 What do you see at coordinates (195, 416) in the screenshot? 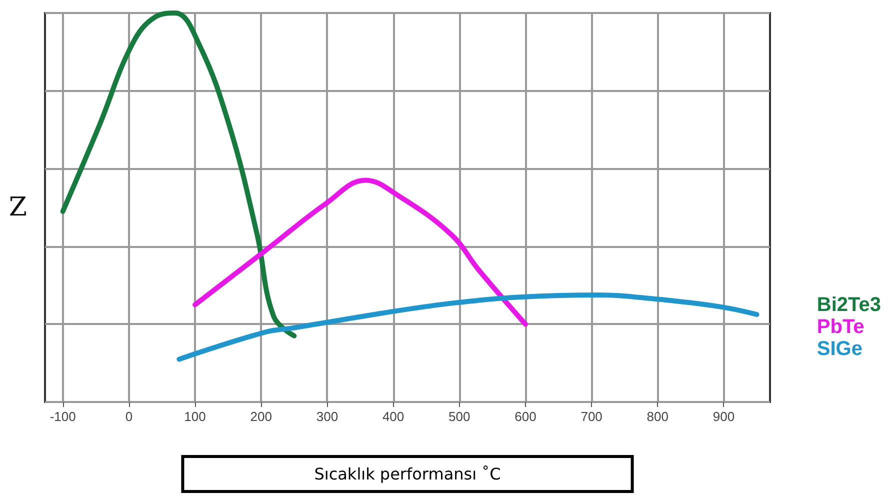
I see `x-tick-label: 100` at bounding box center [195, 416].